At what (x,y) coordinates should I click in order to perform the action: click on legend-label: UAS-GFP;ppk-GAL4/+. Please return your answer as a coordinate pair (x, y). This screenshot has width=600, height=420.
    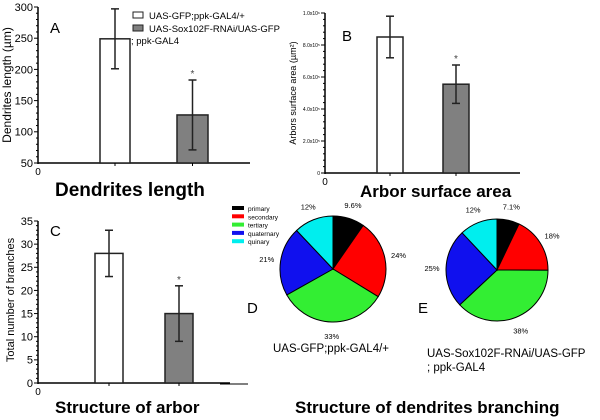
    Looking at the image, I should click on (197, 16).